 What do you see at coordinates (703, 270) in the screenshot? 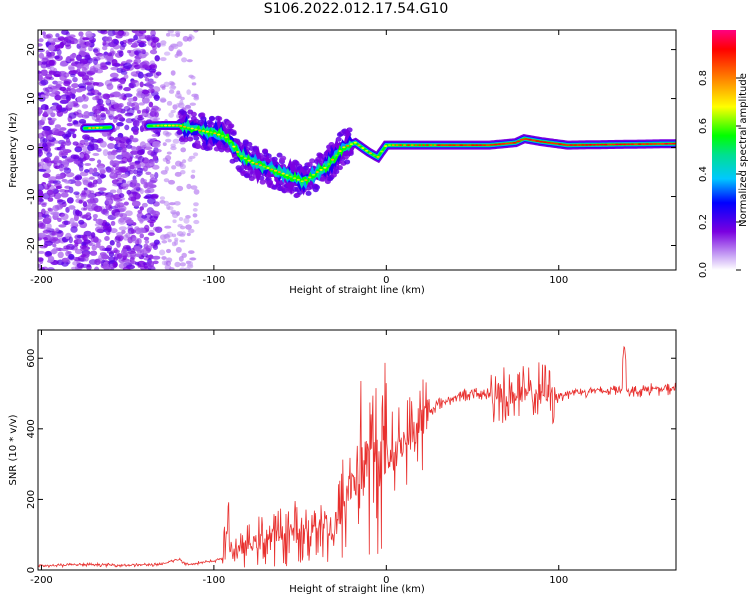
I see `colorbar-tick-label: 0.0` at bounding box center [703, 270].